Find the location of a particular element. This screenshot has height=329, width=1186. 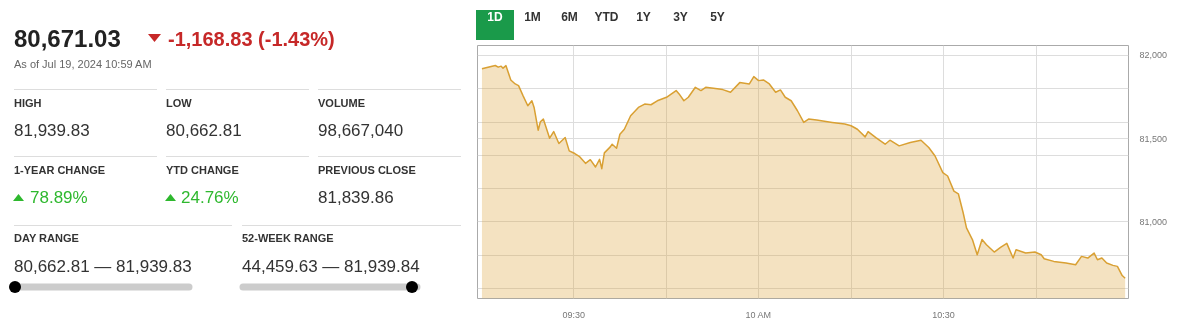

text: 5Y is located at coordinates (717, 18).